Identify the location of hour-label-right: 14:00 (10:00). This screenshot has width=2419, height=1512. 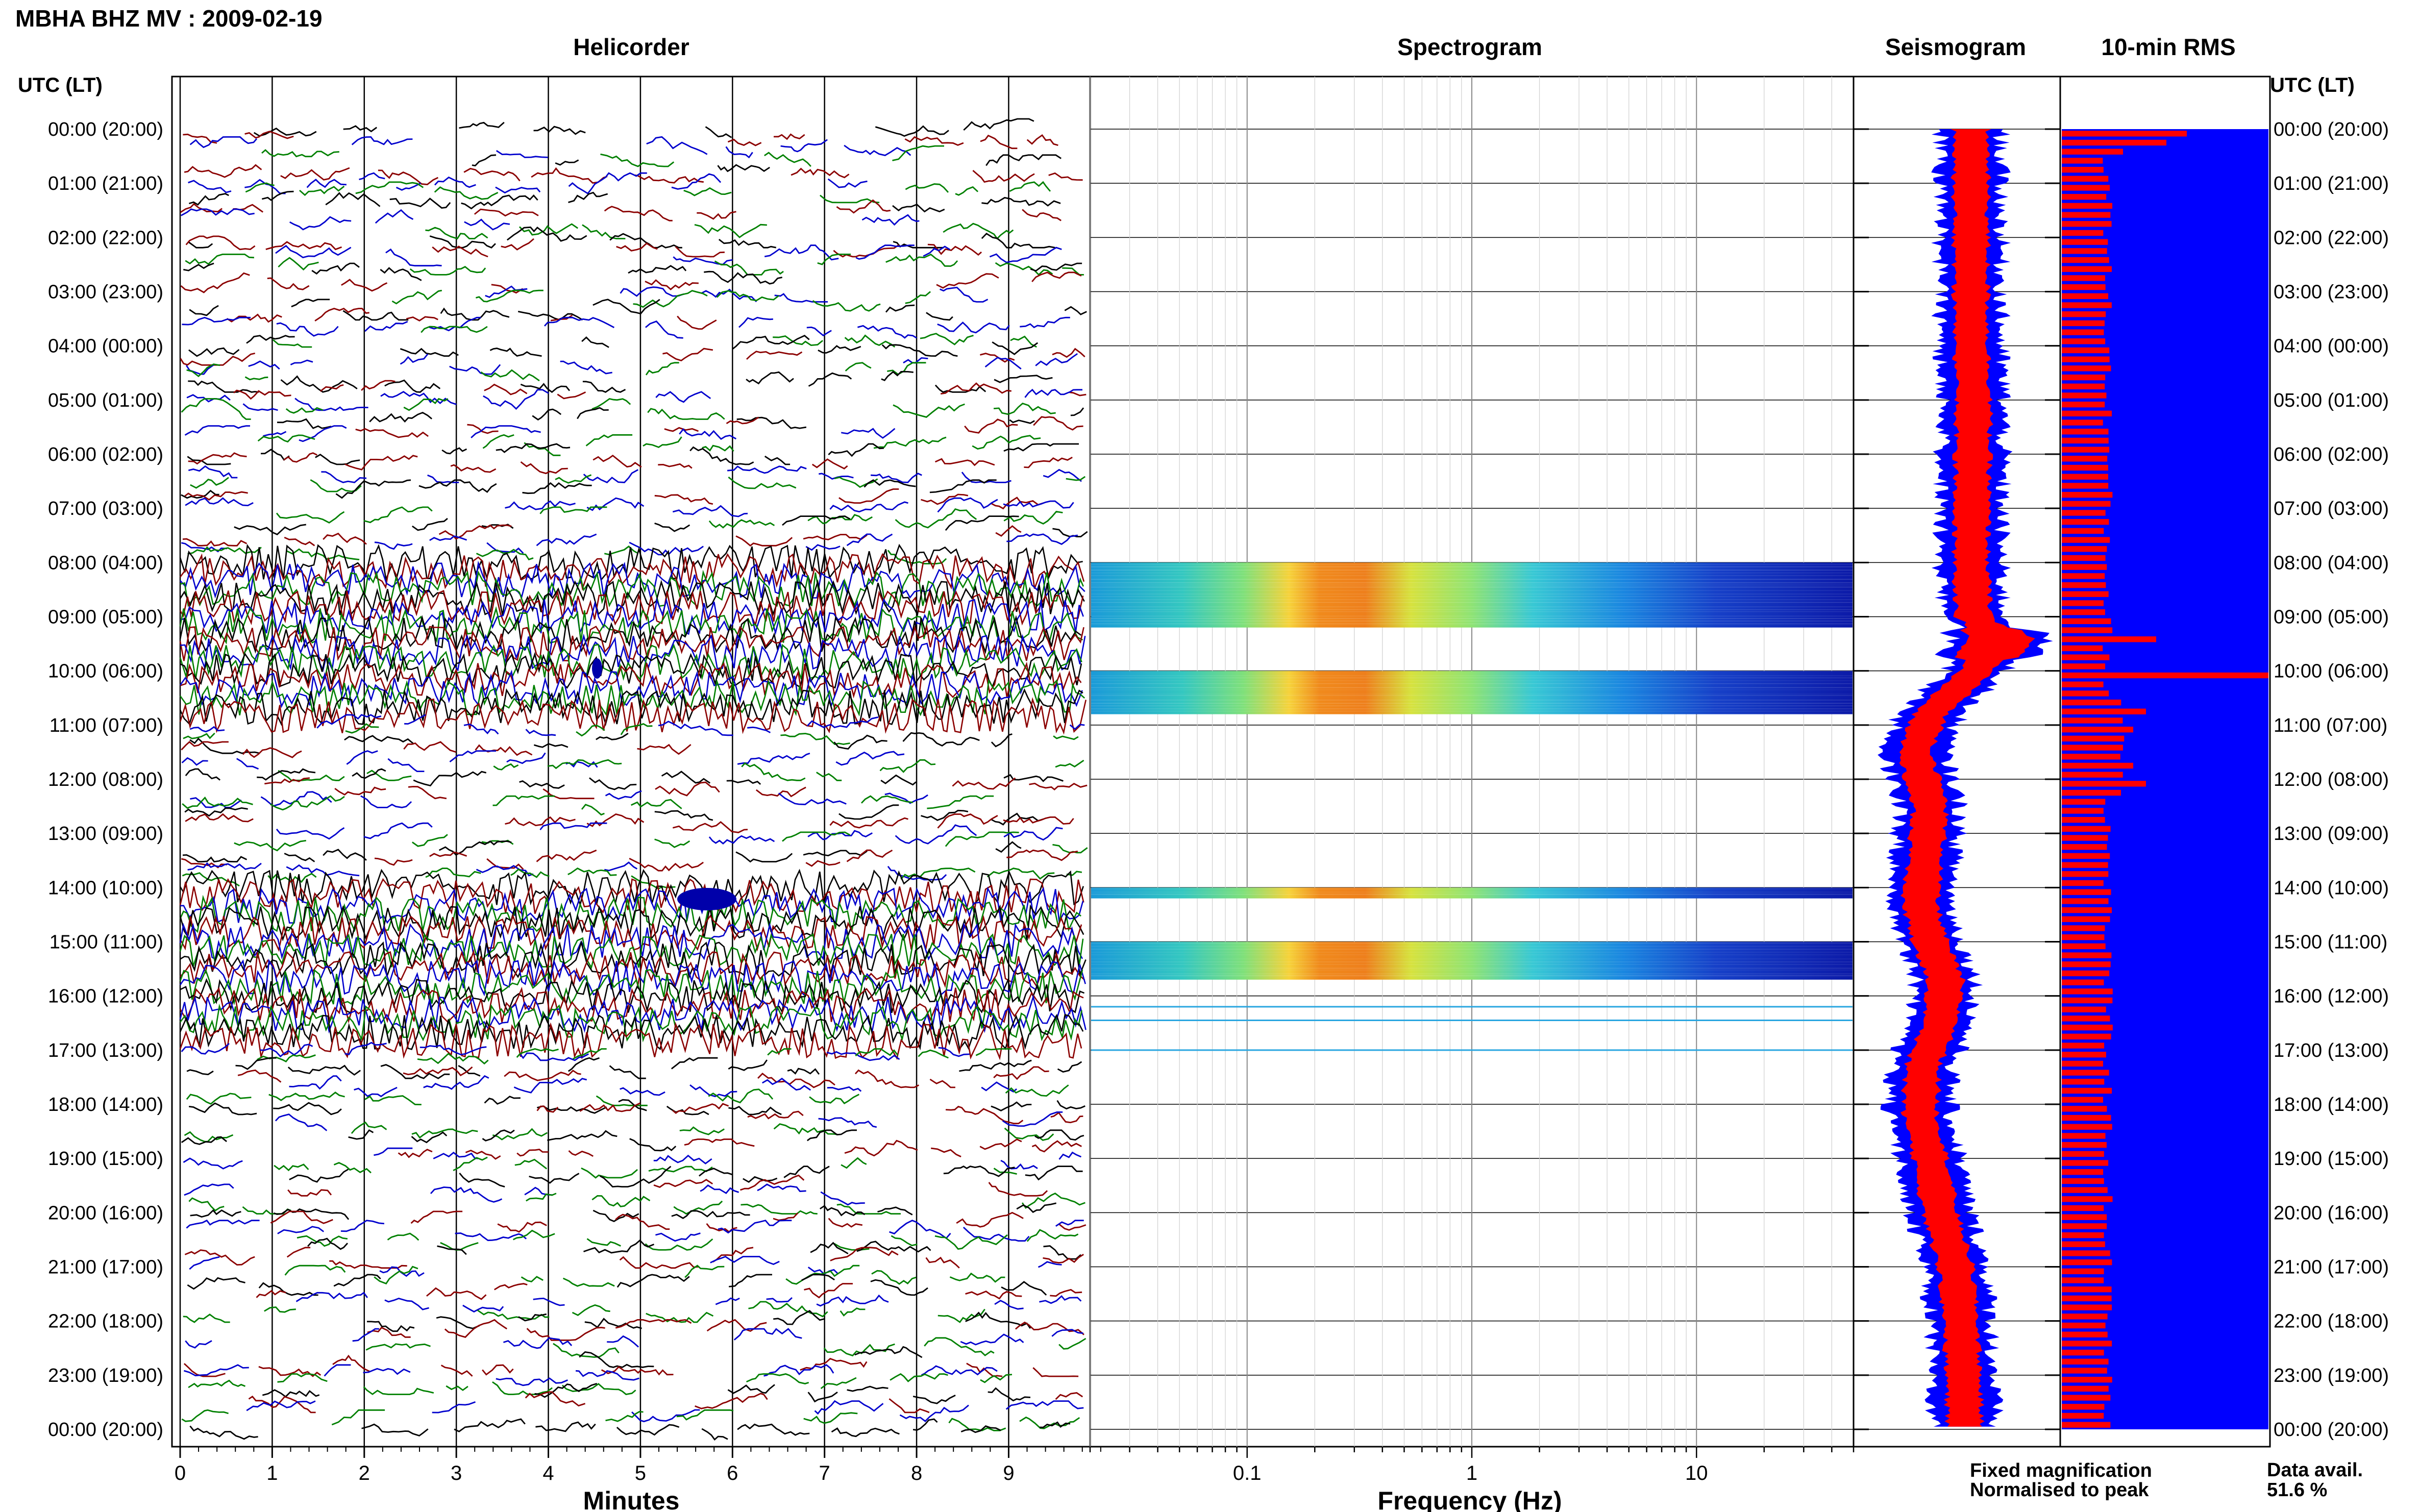
(2331, 888).